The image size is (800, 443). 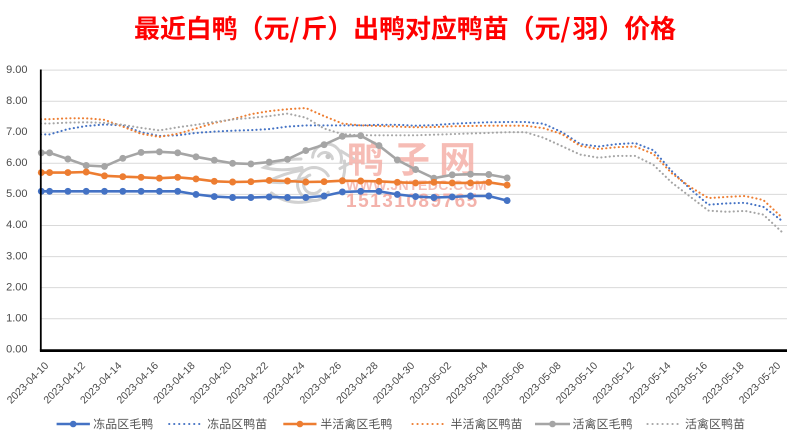 What do you see at coordinates (16, 287) in the screenshot?
I see `svg-text: 2.00` at bounding box center [16, 287].